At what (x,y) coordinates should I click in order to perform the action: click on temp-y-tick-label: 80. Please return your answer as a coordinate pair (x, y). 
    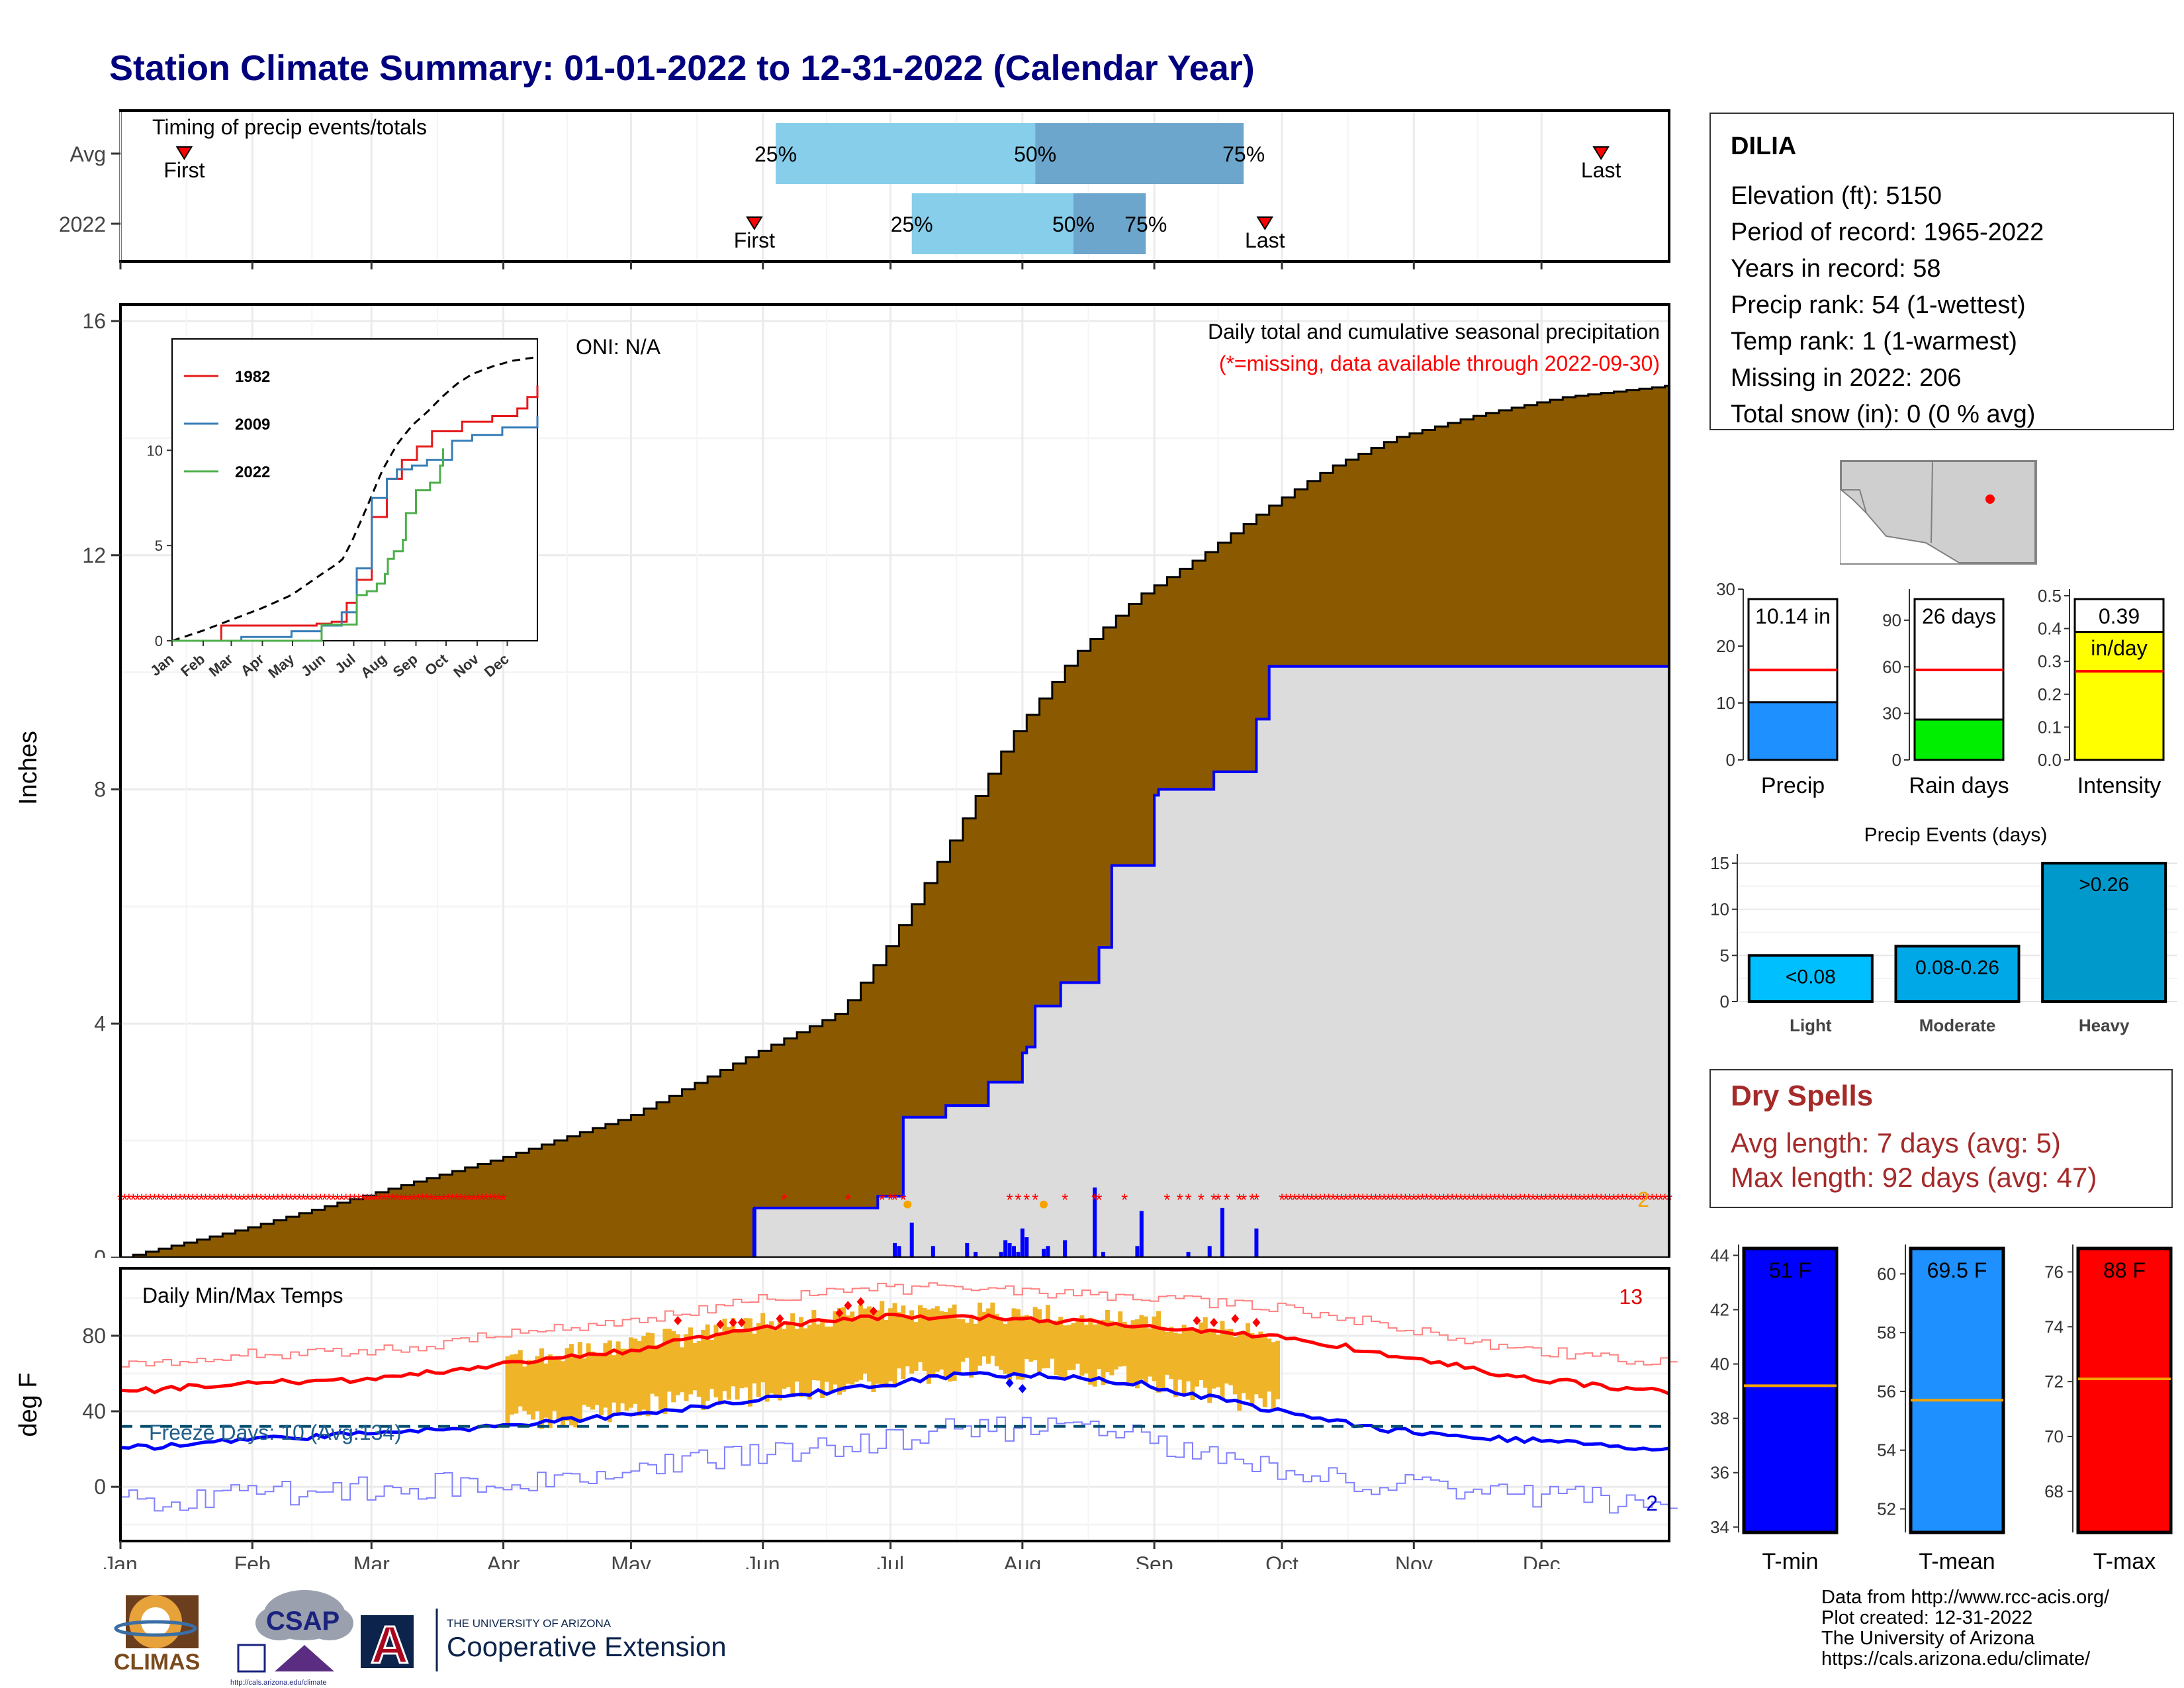
    Looking at the image, I should click on (94, 1336).